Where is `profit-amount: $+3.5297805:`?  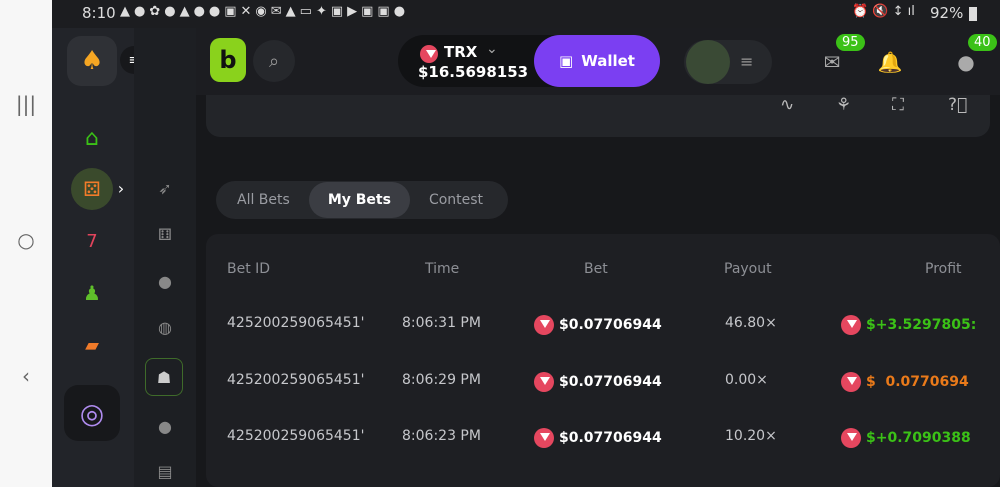 profit-amount: $+3.5297805: is located at coordinates (921, 325).